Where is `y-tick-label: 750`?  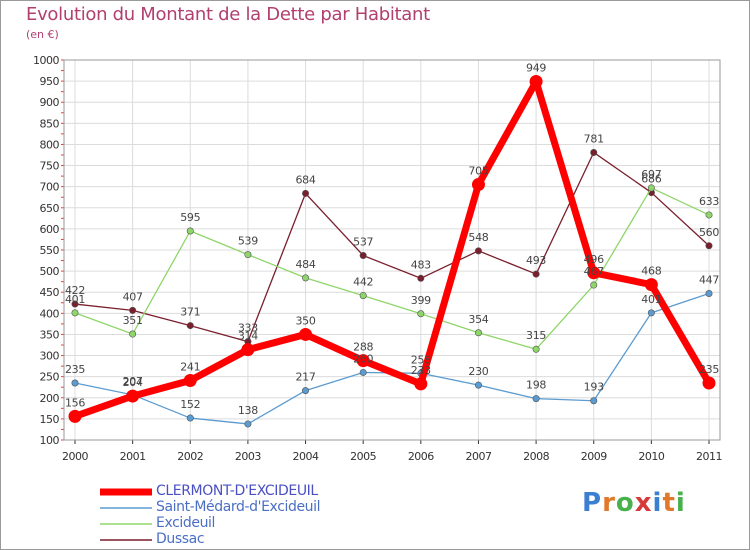 y-tick-label: 750 is located at coordinates (50, 166).